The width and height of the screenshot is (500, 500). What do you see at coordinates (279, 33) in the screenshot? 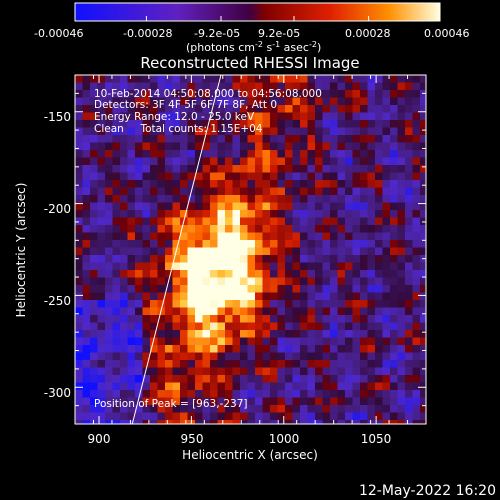
I see `colorbar-tick-label: 9.2e-05` at bounding box center [279, 33].